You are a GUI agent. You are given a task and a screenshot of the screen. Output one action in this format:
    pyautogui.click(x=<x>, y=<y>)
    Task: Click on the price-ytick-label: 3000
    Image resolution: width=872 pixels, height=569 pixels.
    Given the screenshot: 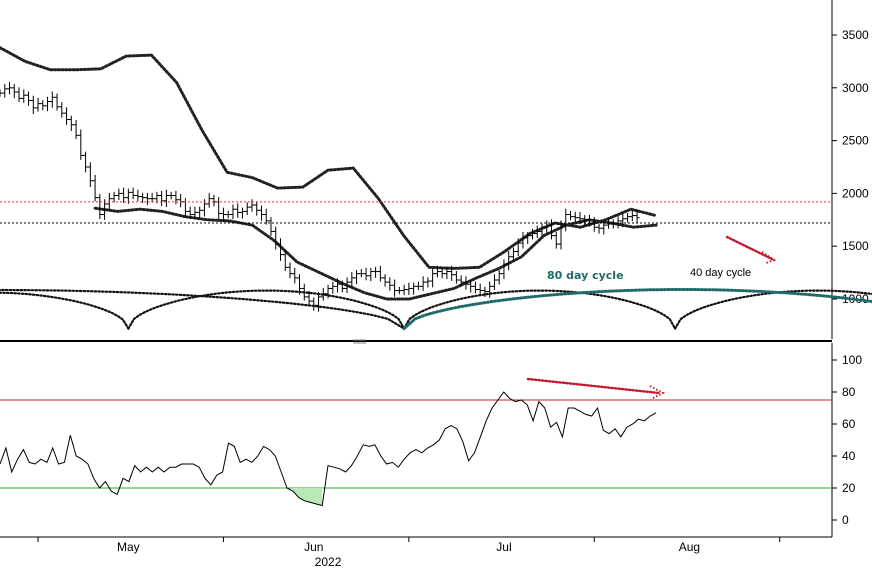 What is the action you would take?
    pyautogui.click(x=855, y=88)
    